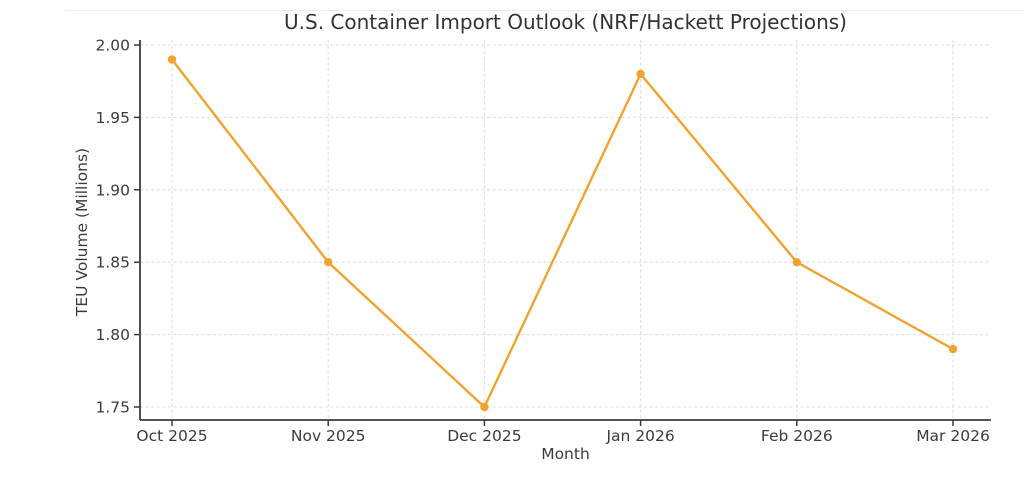  What do you see at coordinates (953, 436) in the screenshot?
I see `x-tick-label: Mar 2026` at bounding box center [953, 436].